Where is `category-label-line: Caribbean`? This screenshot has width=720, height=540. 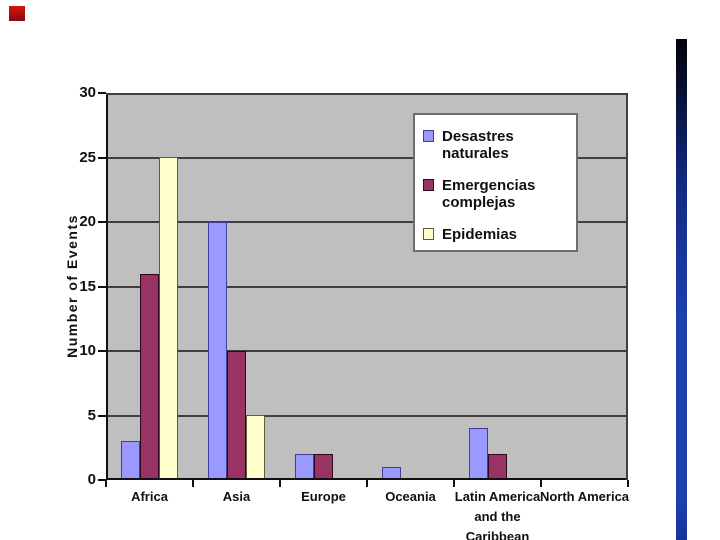
category-label-line: Caribbean is located at coordinates (497, 534).